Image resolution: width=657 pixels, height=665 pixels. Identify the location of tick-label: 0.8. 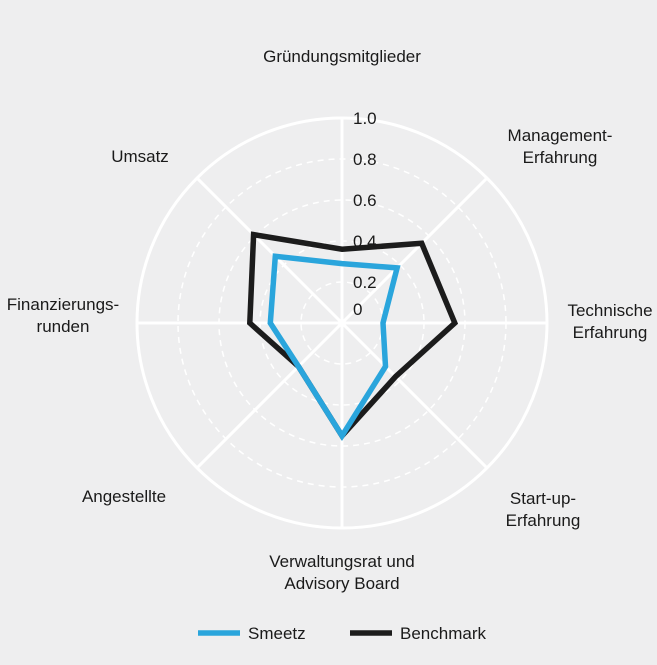
(365, 159).